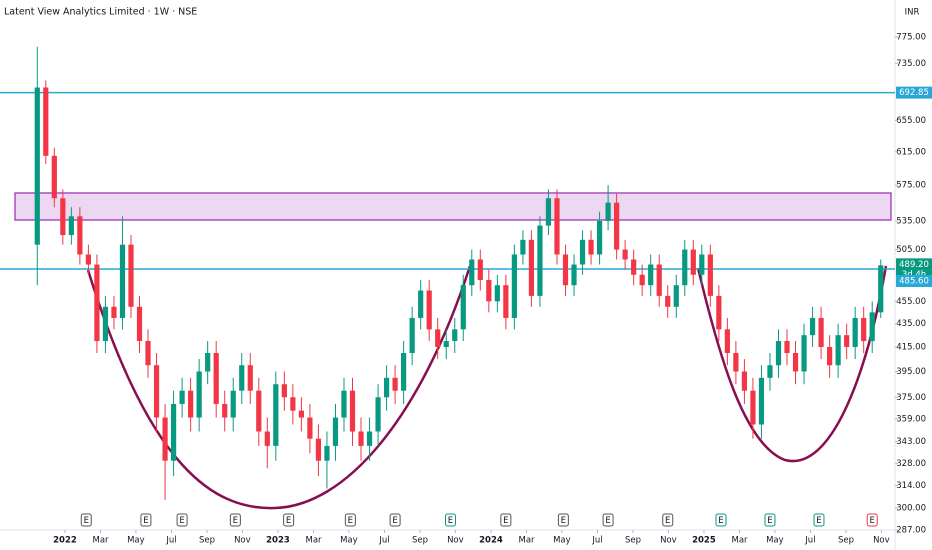 The image size is (932, 550). Describe the element at coordinates (911, 121) in the screenshot. I see `y-tick-label: 655.00` at that location.